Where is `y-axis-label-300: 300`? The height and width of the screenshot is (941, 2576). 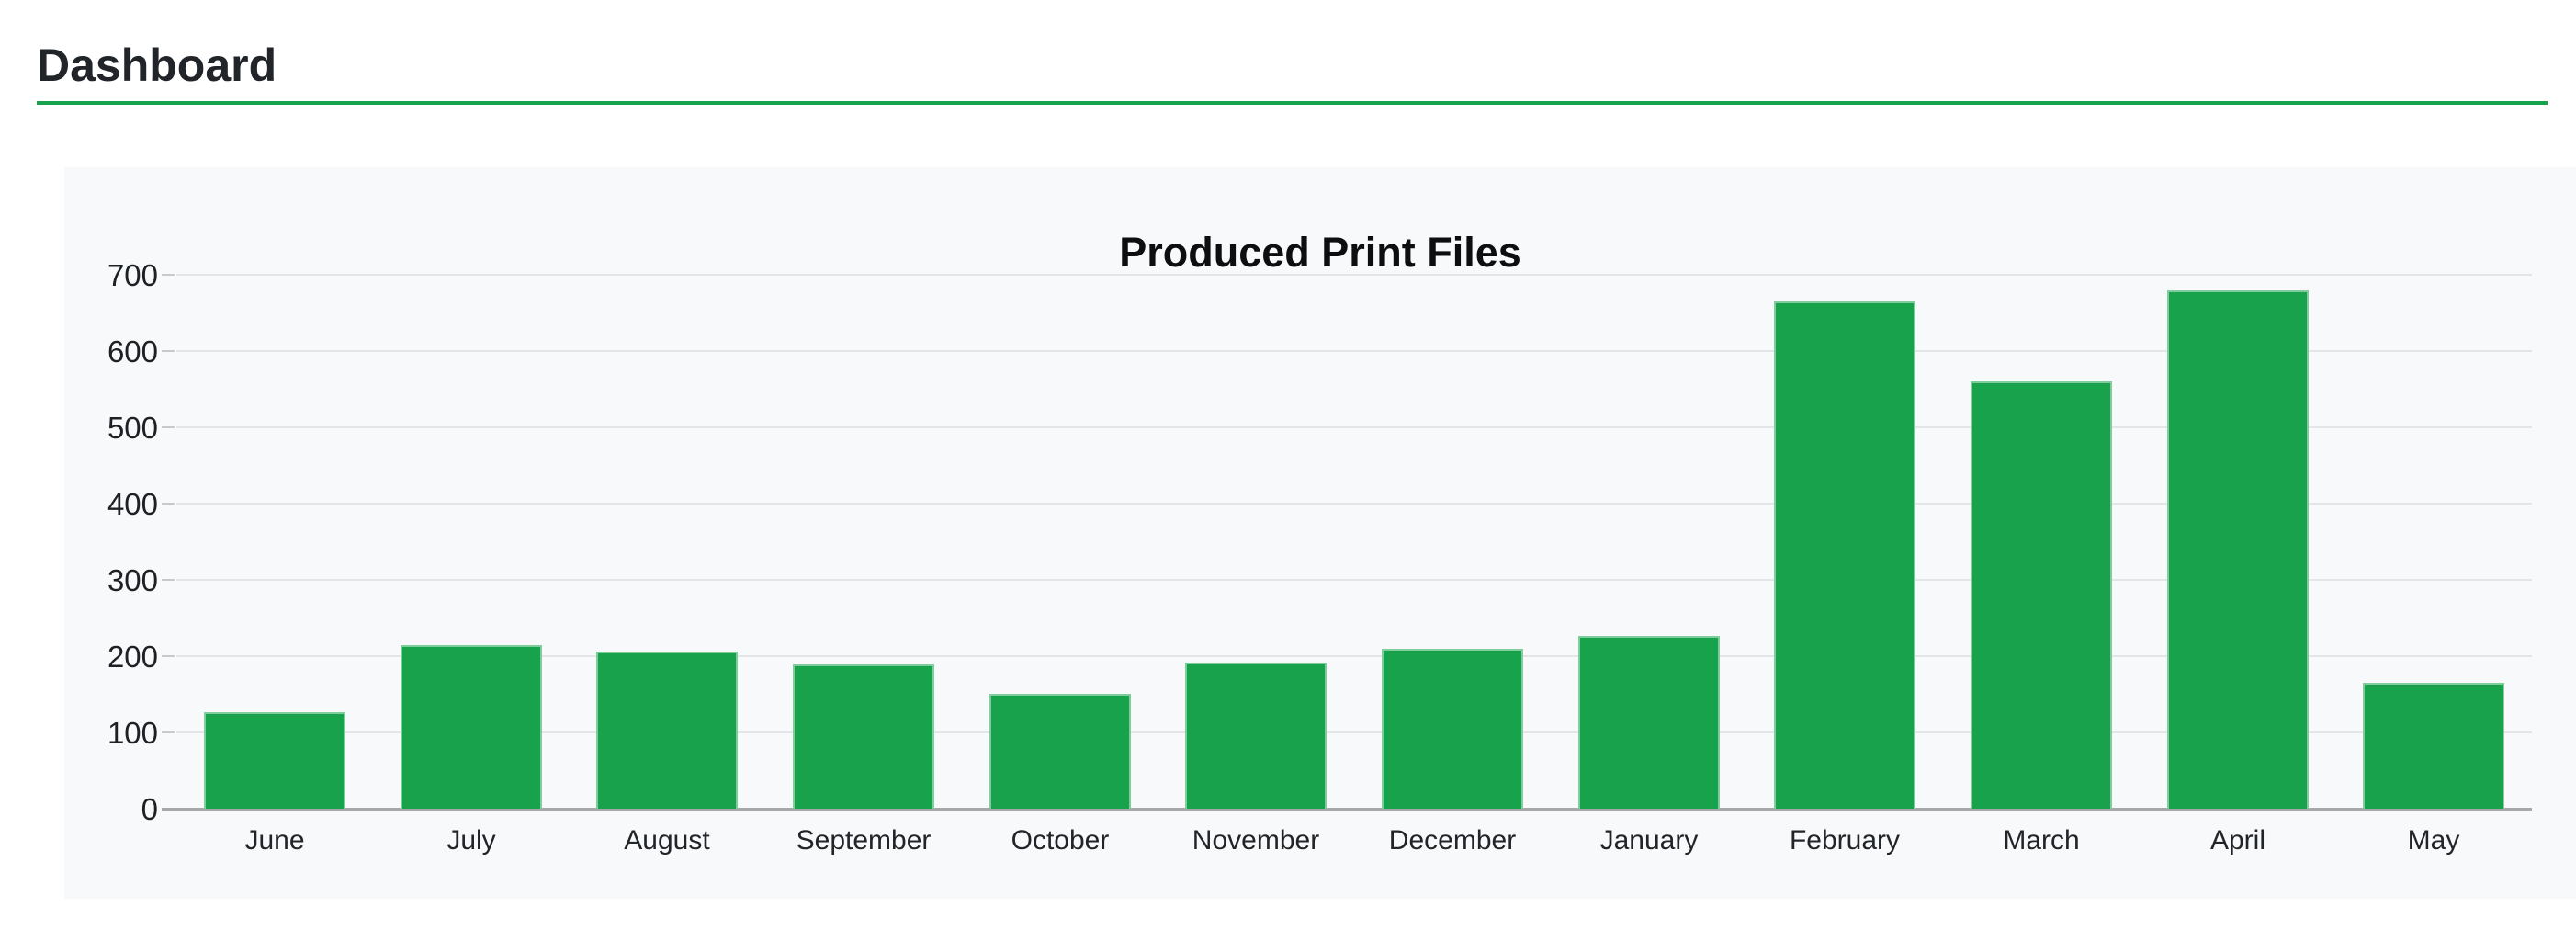
y-axis-label-300: 300 is located at coordinates (132, 580).